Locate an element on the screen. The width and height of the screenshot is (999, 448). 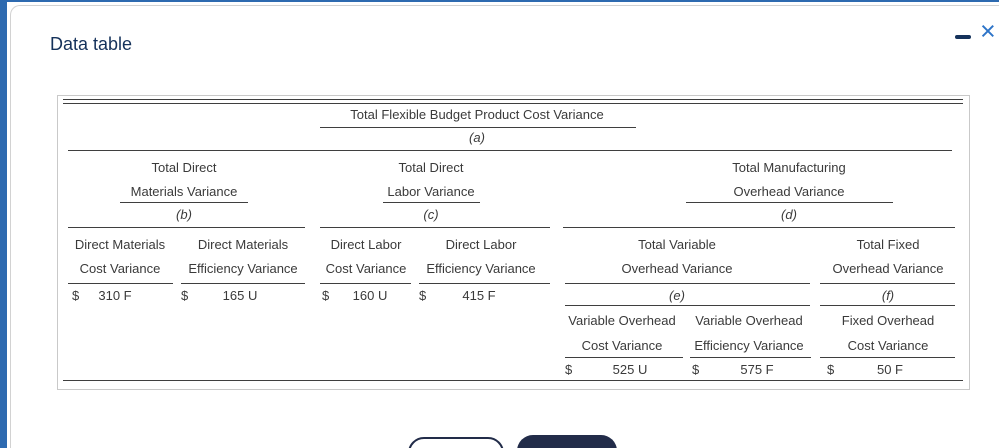
rule-dl-eff-underline is located at coordinates (484, 283).